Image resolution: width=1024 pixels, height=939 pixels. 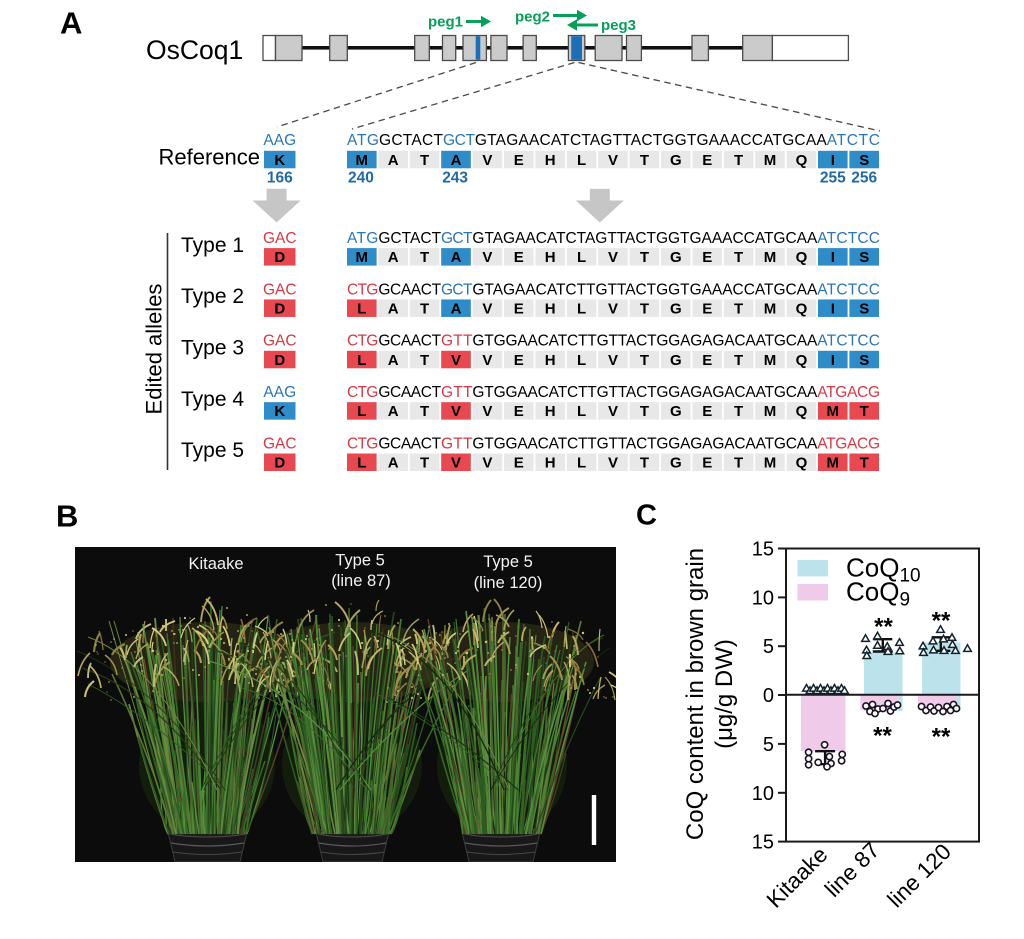 I want to click on svg-text: (line 120), so click(x=508, y=583).